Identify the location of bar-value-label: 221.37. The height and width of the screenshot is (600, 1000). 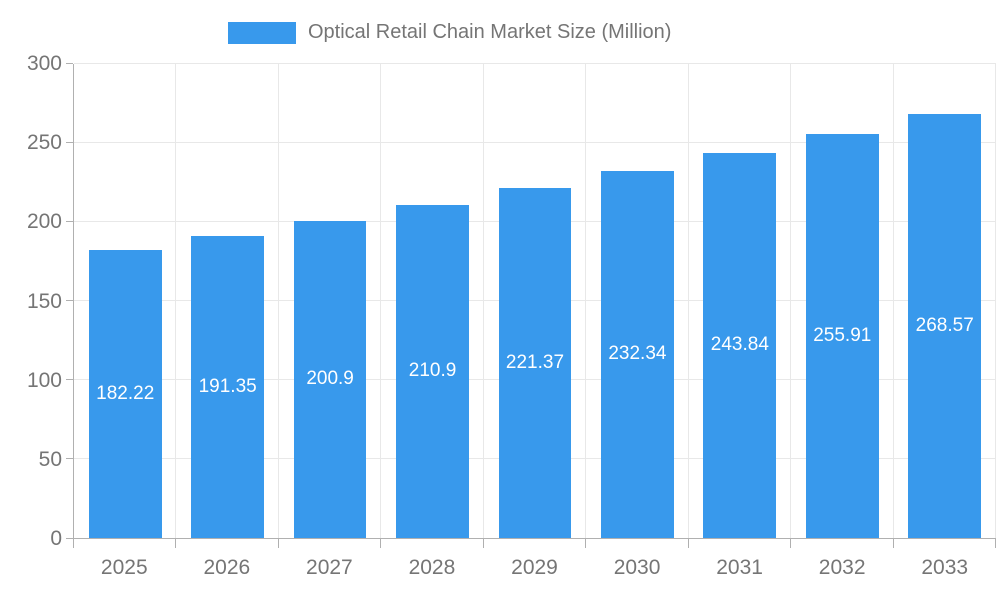
(535, 363).